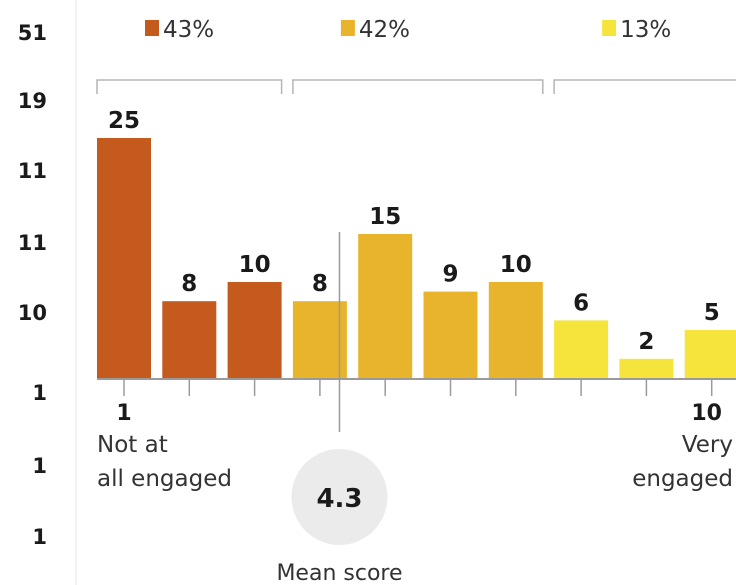  I want to click on legend-label: 42%, so click(384, 30).